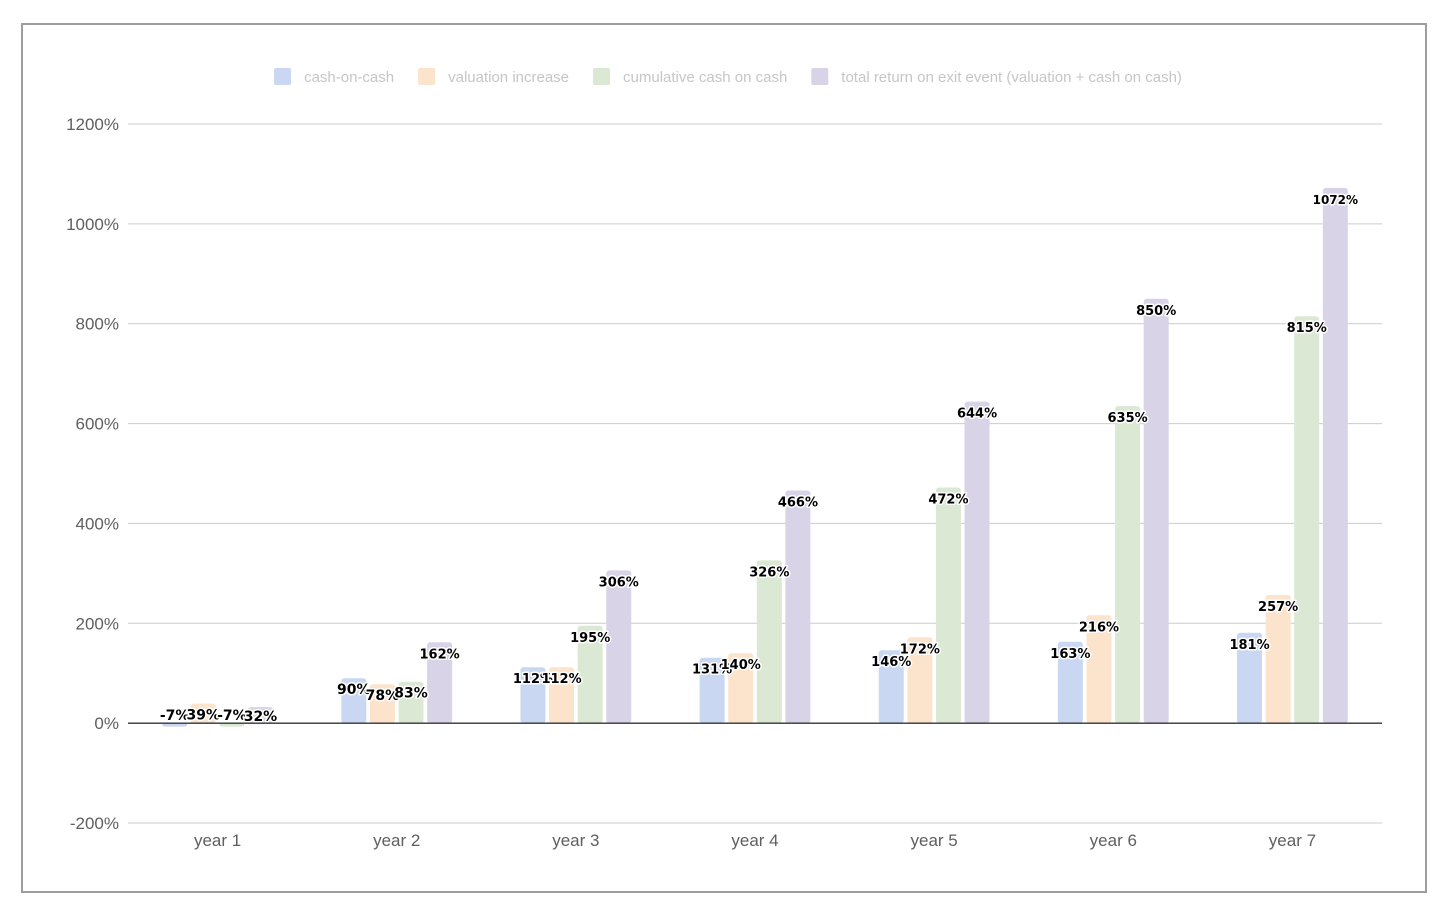 The width and height of the screenshot is (1456, 921). Describe the element at coordinates (97, 623) in the screenshot. I see `y-tick-label: 200%` at that location.